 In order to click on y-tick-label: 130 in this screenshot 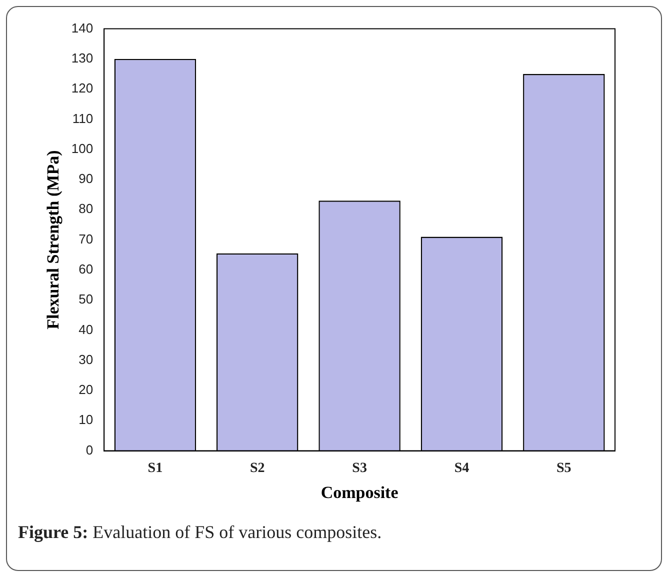, I will do `click(82, 58)`.